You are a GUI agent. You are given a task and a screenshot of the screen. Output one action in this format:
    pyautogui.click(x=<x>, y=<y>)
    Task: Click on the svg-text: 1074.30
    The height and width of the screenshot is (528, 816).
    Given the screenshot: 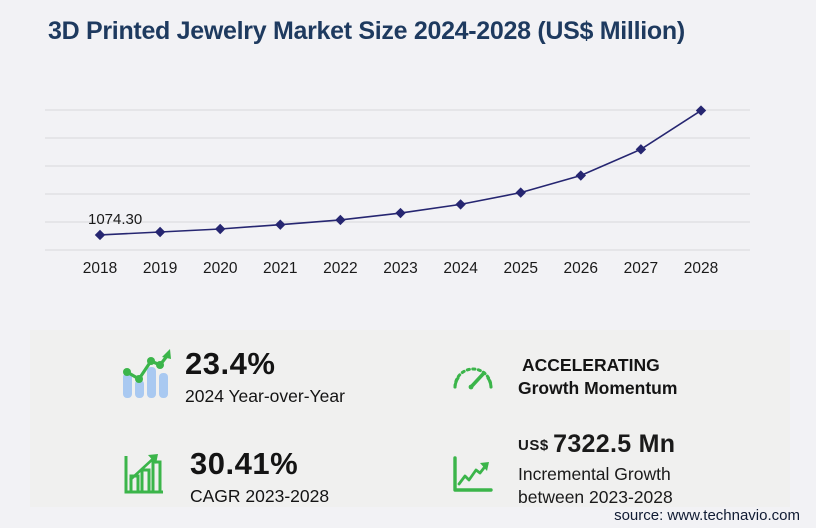 What is the action you would take?
    pyautogui.click(x=115, y=219)
    